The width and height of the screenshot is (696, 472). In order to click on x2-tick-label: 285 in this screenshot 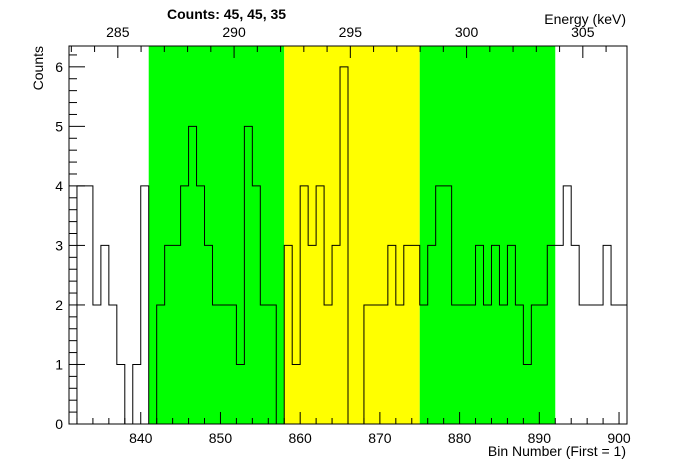, I will do `click(118, 32)`.